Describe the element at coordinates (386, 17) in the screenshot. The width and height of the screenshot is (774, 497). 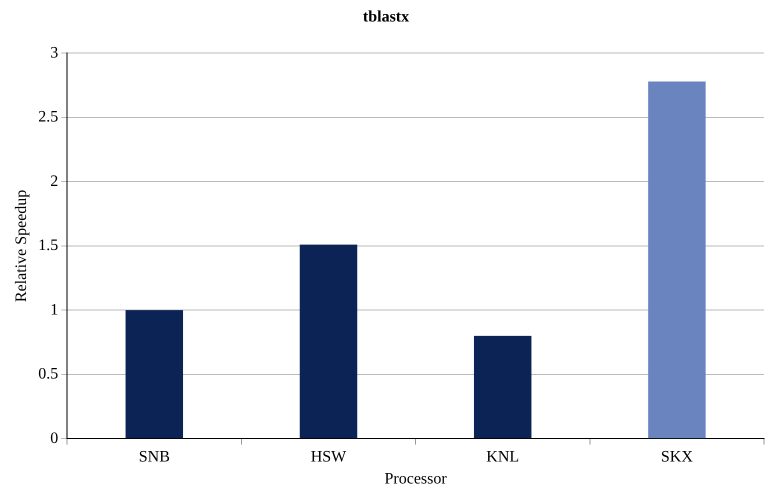
I see `chart-title: tblastx` at that location.